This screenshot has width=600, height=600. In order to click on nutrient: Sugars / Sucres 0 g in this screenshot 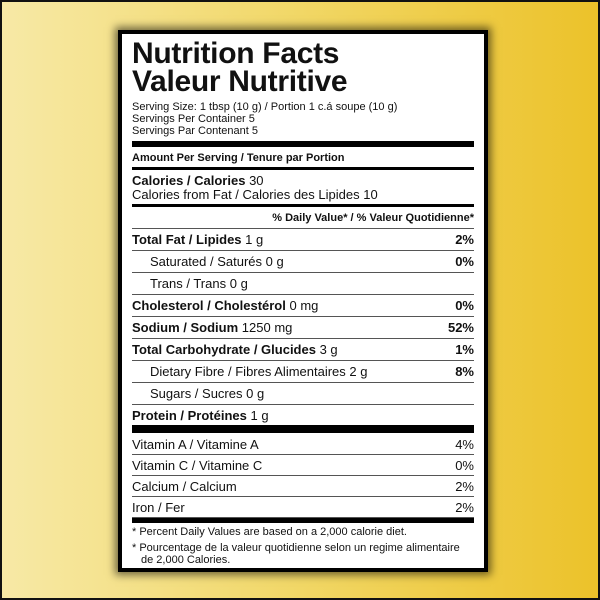, I will do `click(207, 393)`.